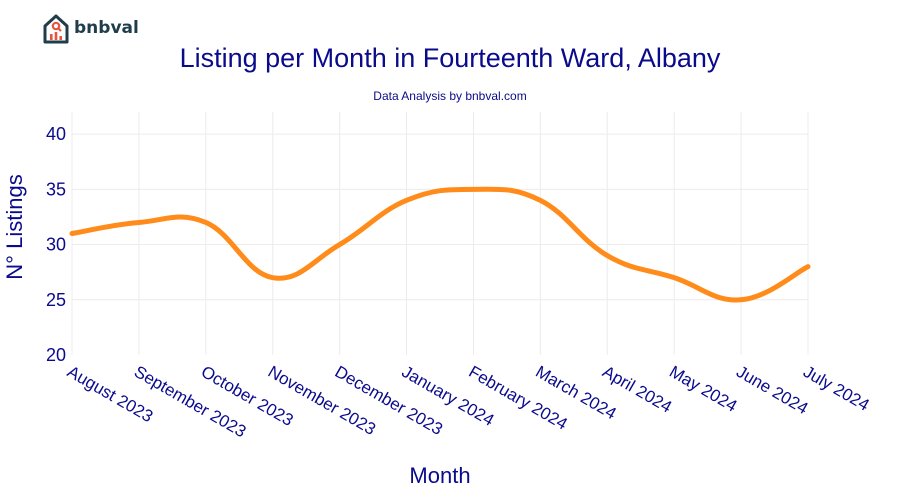  Describe the element at coordinates (450, 96) in the screenshot. I see `chart-subtitle: Data Analysis by bnbval.com` at that location.